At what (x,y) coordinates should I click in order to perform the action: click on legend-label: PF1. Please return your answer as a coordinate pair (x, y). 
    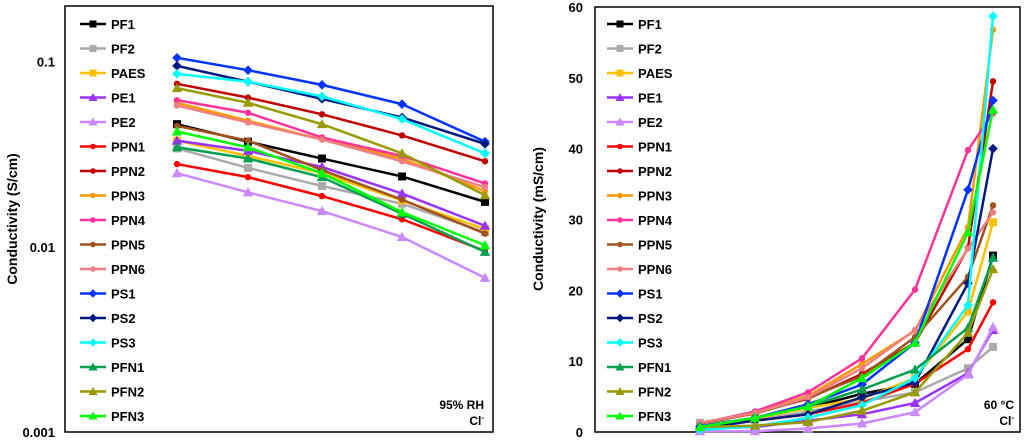
    Looking at the image, I should click on (123, 24).